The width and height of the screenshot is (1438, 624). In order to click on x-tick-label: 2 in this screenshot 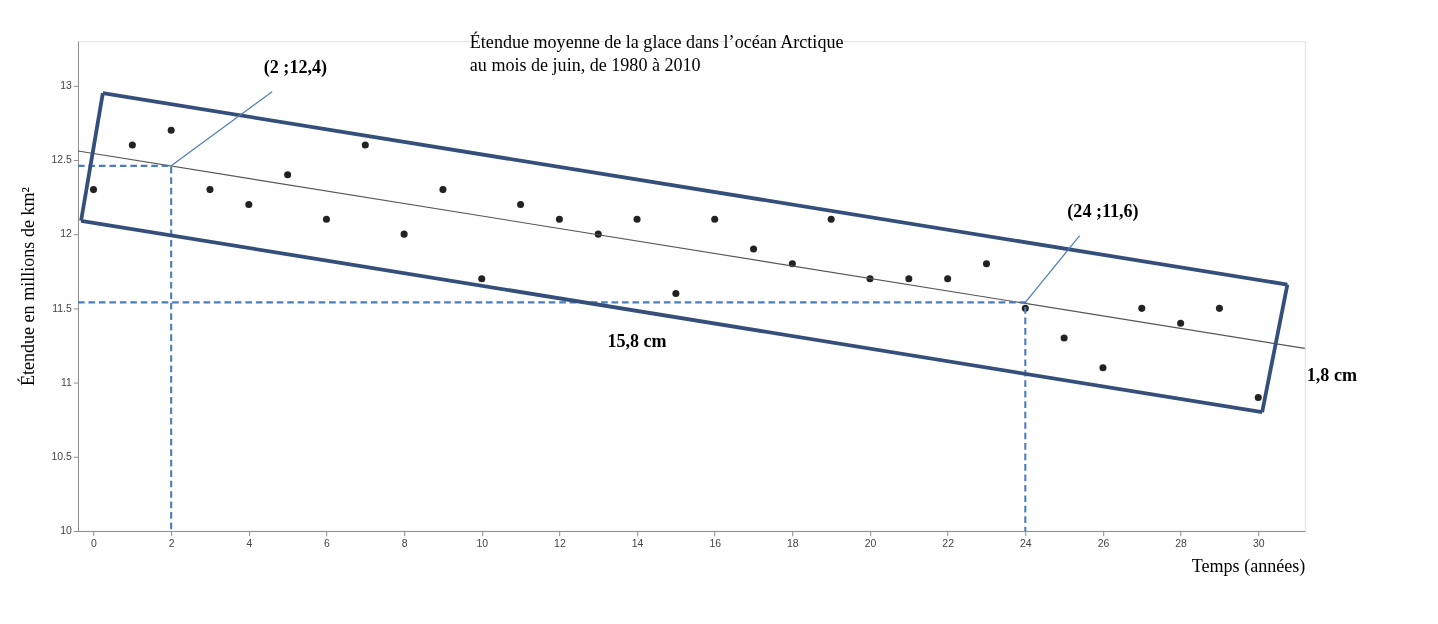, I will do `click(171, 543)`.